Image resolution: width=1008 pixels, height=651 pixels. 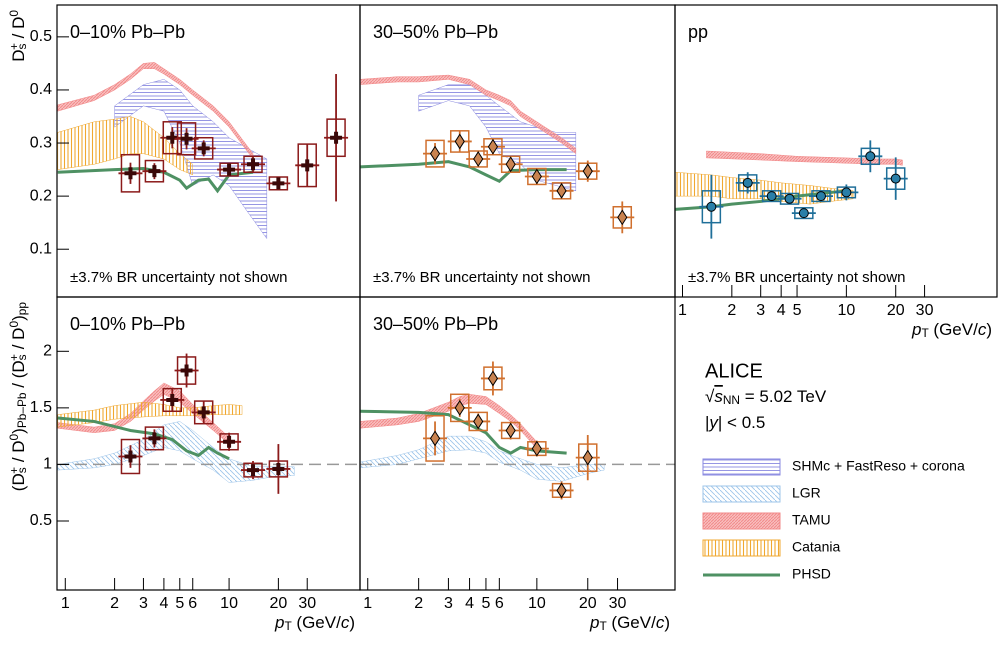 What do you see at coordinates (47, 464) in the screenshot?
I see `y-tick-label: 1` at bounding box center [47, 464].